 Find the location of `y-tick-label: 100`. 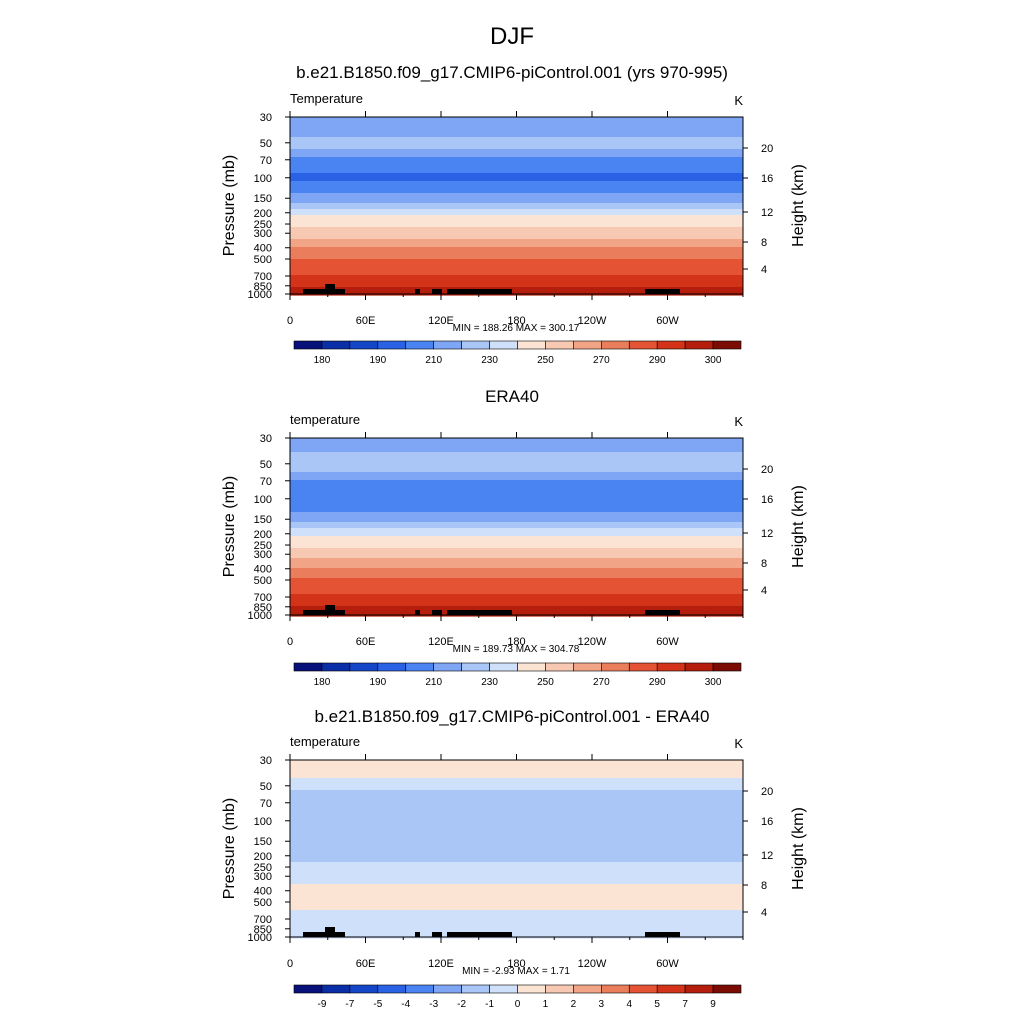

y-tick-label: 100 is located at coordinates (263, 822).